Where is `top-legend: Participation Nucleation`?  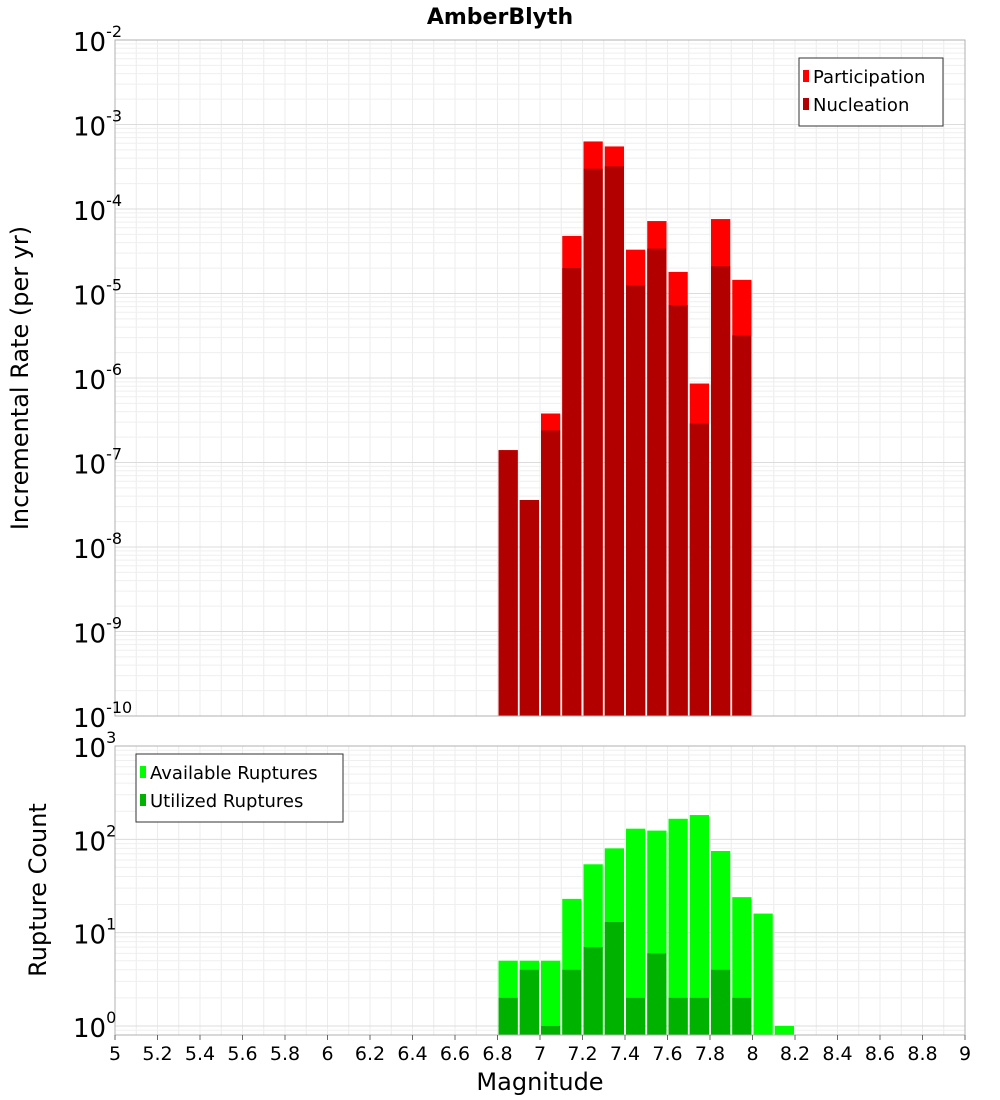
top-legend: Participation Nucleation is located at coordinates (871, 92).